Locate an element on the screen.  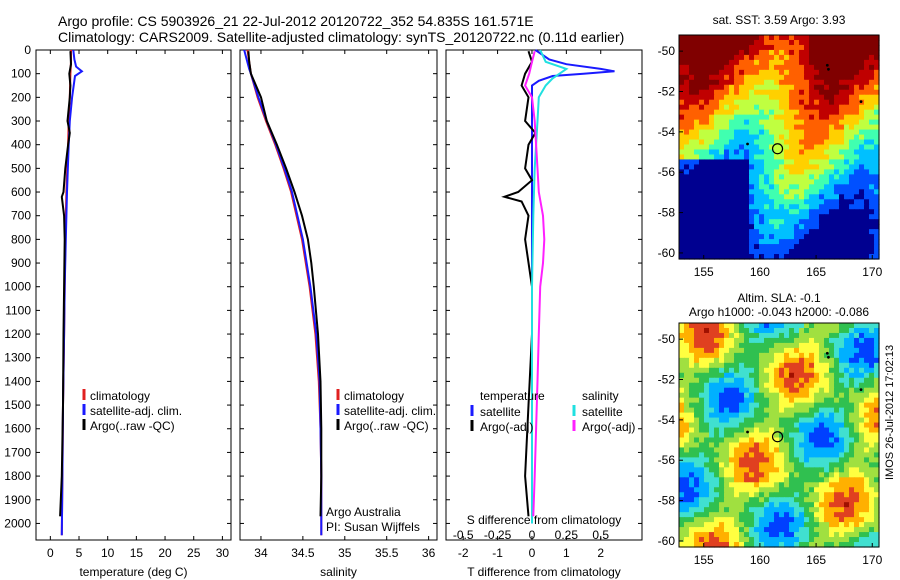
depth-tick-label: 1400 is located at coordinates (17, 381).